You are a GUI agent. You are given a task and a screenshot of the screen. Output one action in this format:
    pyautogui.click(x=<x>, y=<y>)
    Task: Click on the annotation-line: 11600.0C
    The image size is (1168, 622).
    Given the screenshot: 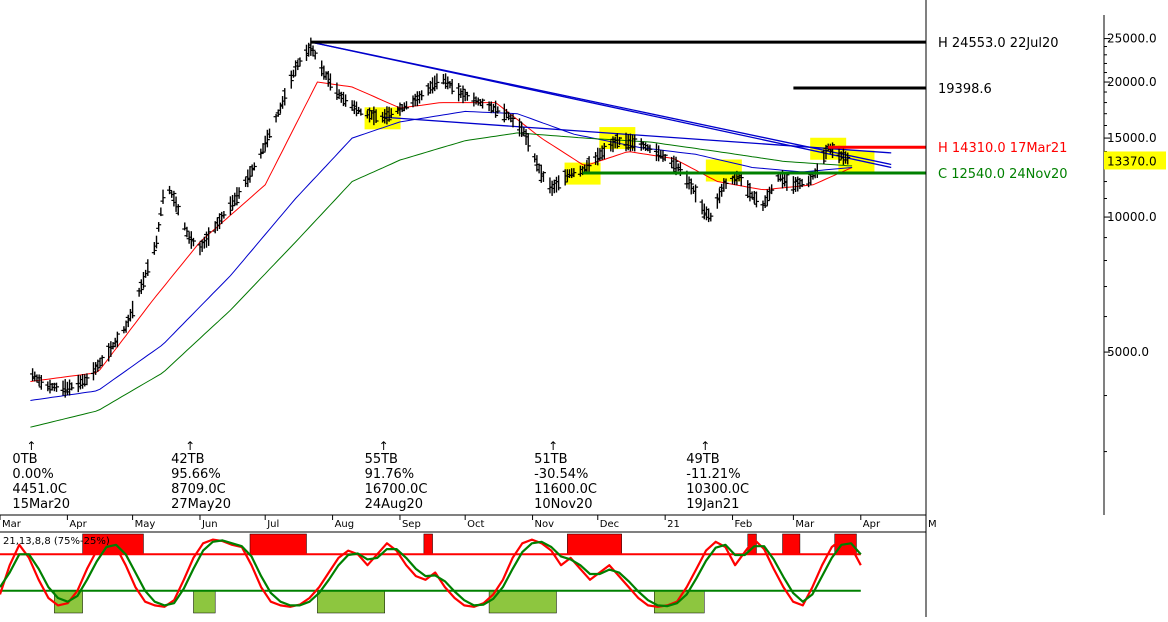 What is the action you would take?
    pyautogui.click(x=565, y=489)
    